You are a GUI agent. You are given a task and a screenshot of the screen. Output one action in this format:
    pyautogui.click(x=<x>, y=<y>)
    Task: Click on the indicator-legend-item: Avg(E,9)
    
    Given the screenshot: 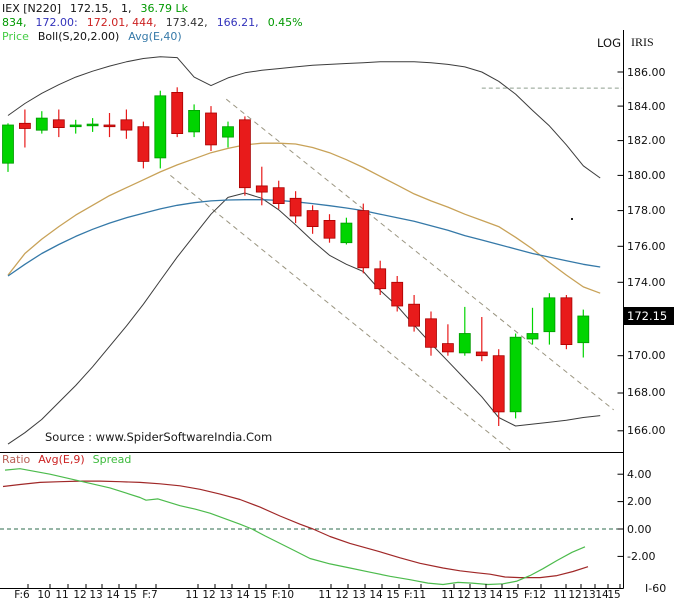 What is the action you would take?
    pyautogui.click(x=61, y=459)
    